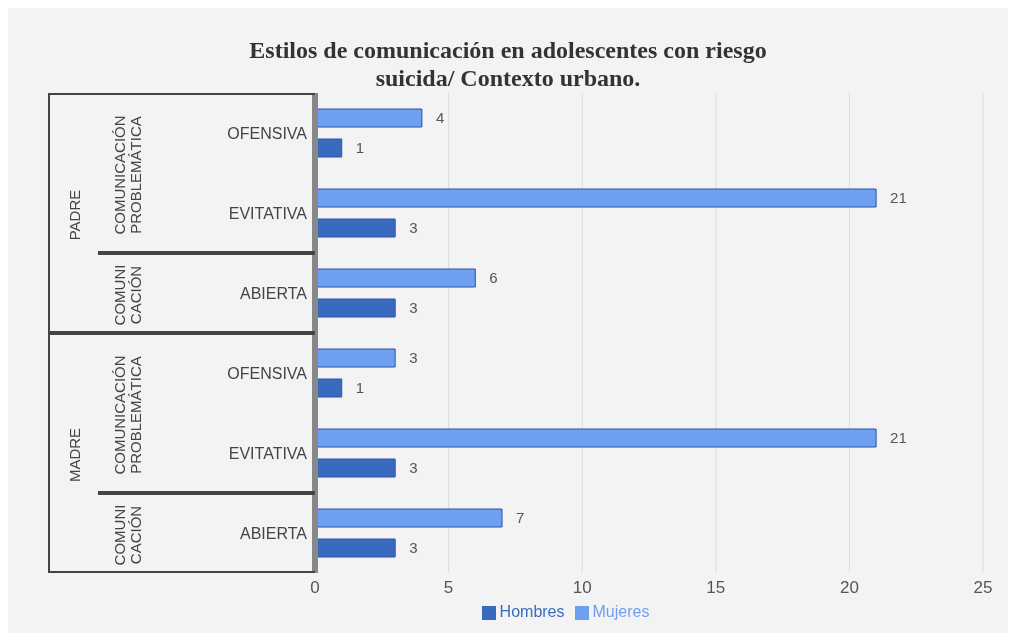  I want to click on chart-title: Estilos de comunicación en adolescentes con riesgo suicida/ Contexto urbano., so click(508, 64).